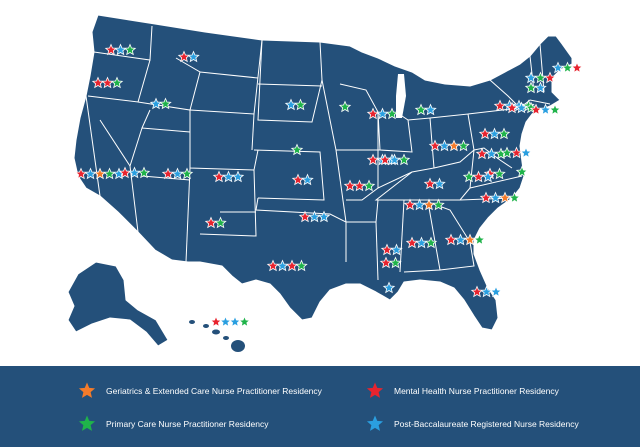 This screenshot has width=640, height=447. Describe the element at coordinates (438, 204) in the screenshot. I see `program-star-tennessee` at that location.